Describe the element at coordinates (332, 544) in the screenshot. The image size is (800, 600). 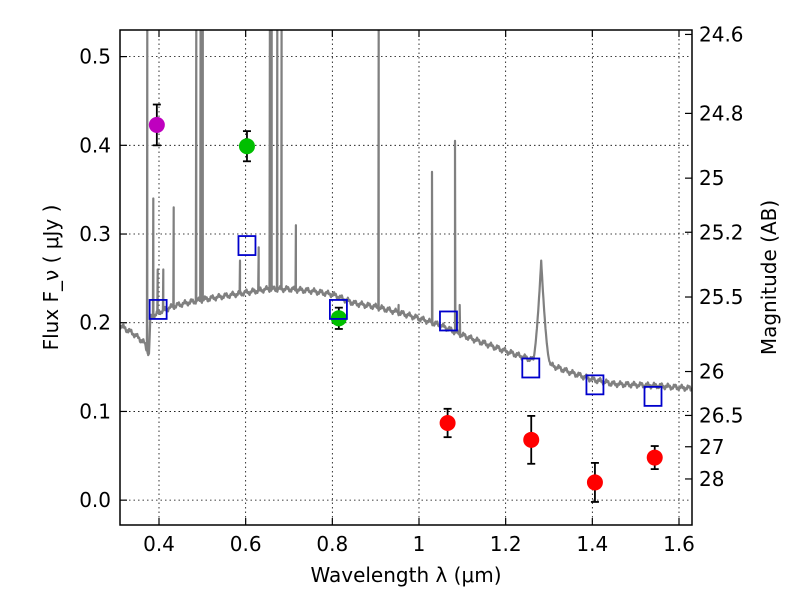
I see `x-tick-label: 0.8` at that location.